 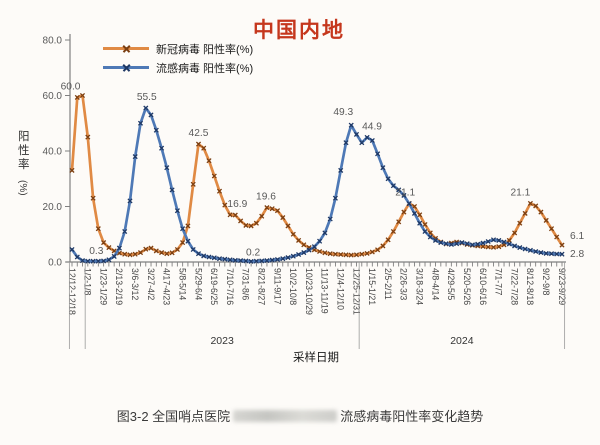 What do you see at coordinates (388, 284) in the screenshot?
I see `svg-text: 2/5-2/11` at bounding box center [388, 284].